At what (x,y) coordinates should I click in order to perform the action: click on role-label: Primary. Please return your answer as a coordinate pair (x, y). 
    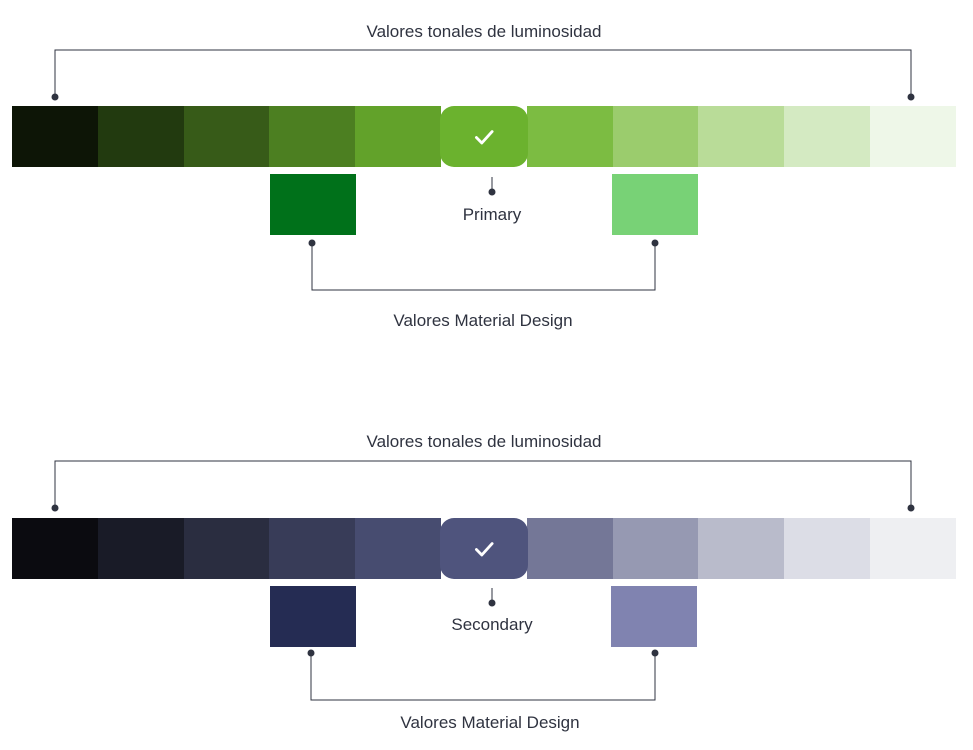
    Looking at the image, I should click on (492, 214).